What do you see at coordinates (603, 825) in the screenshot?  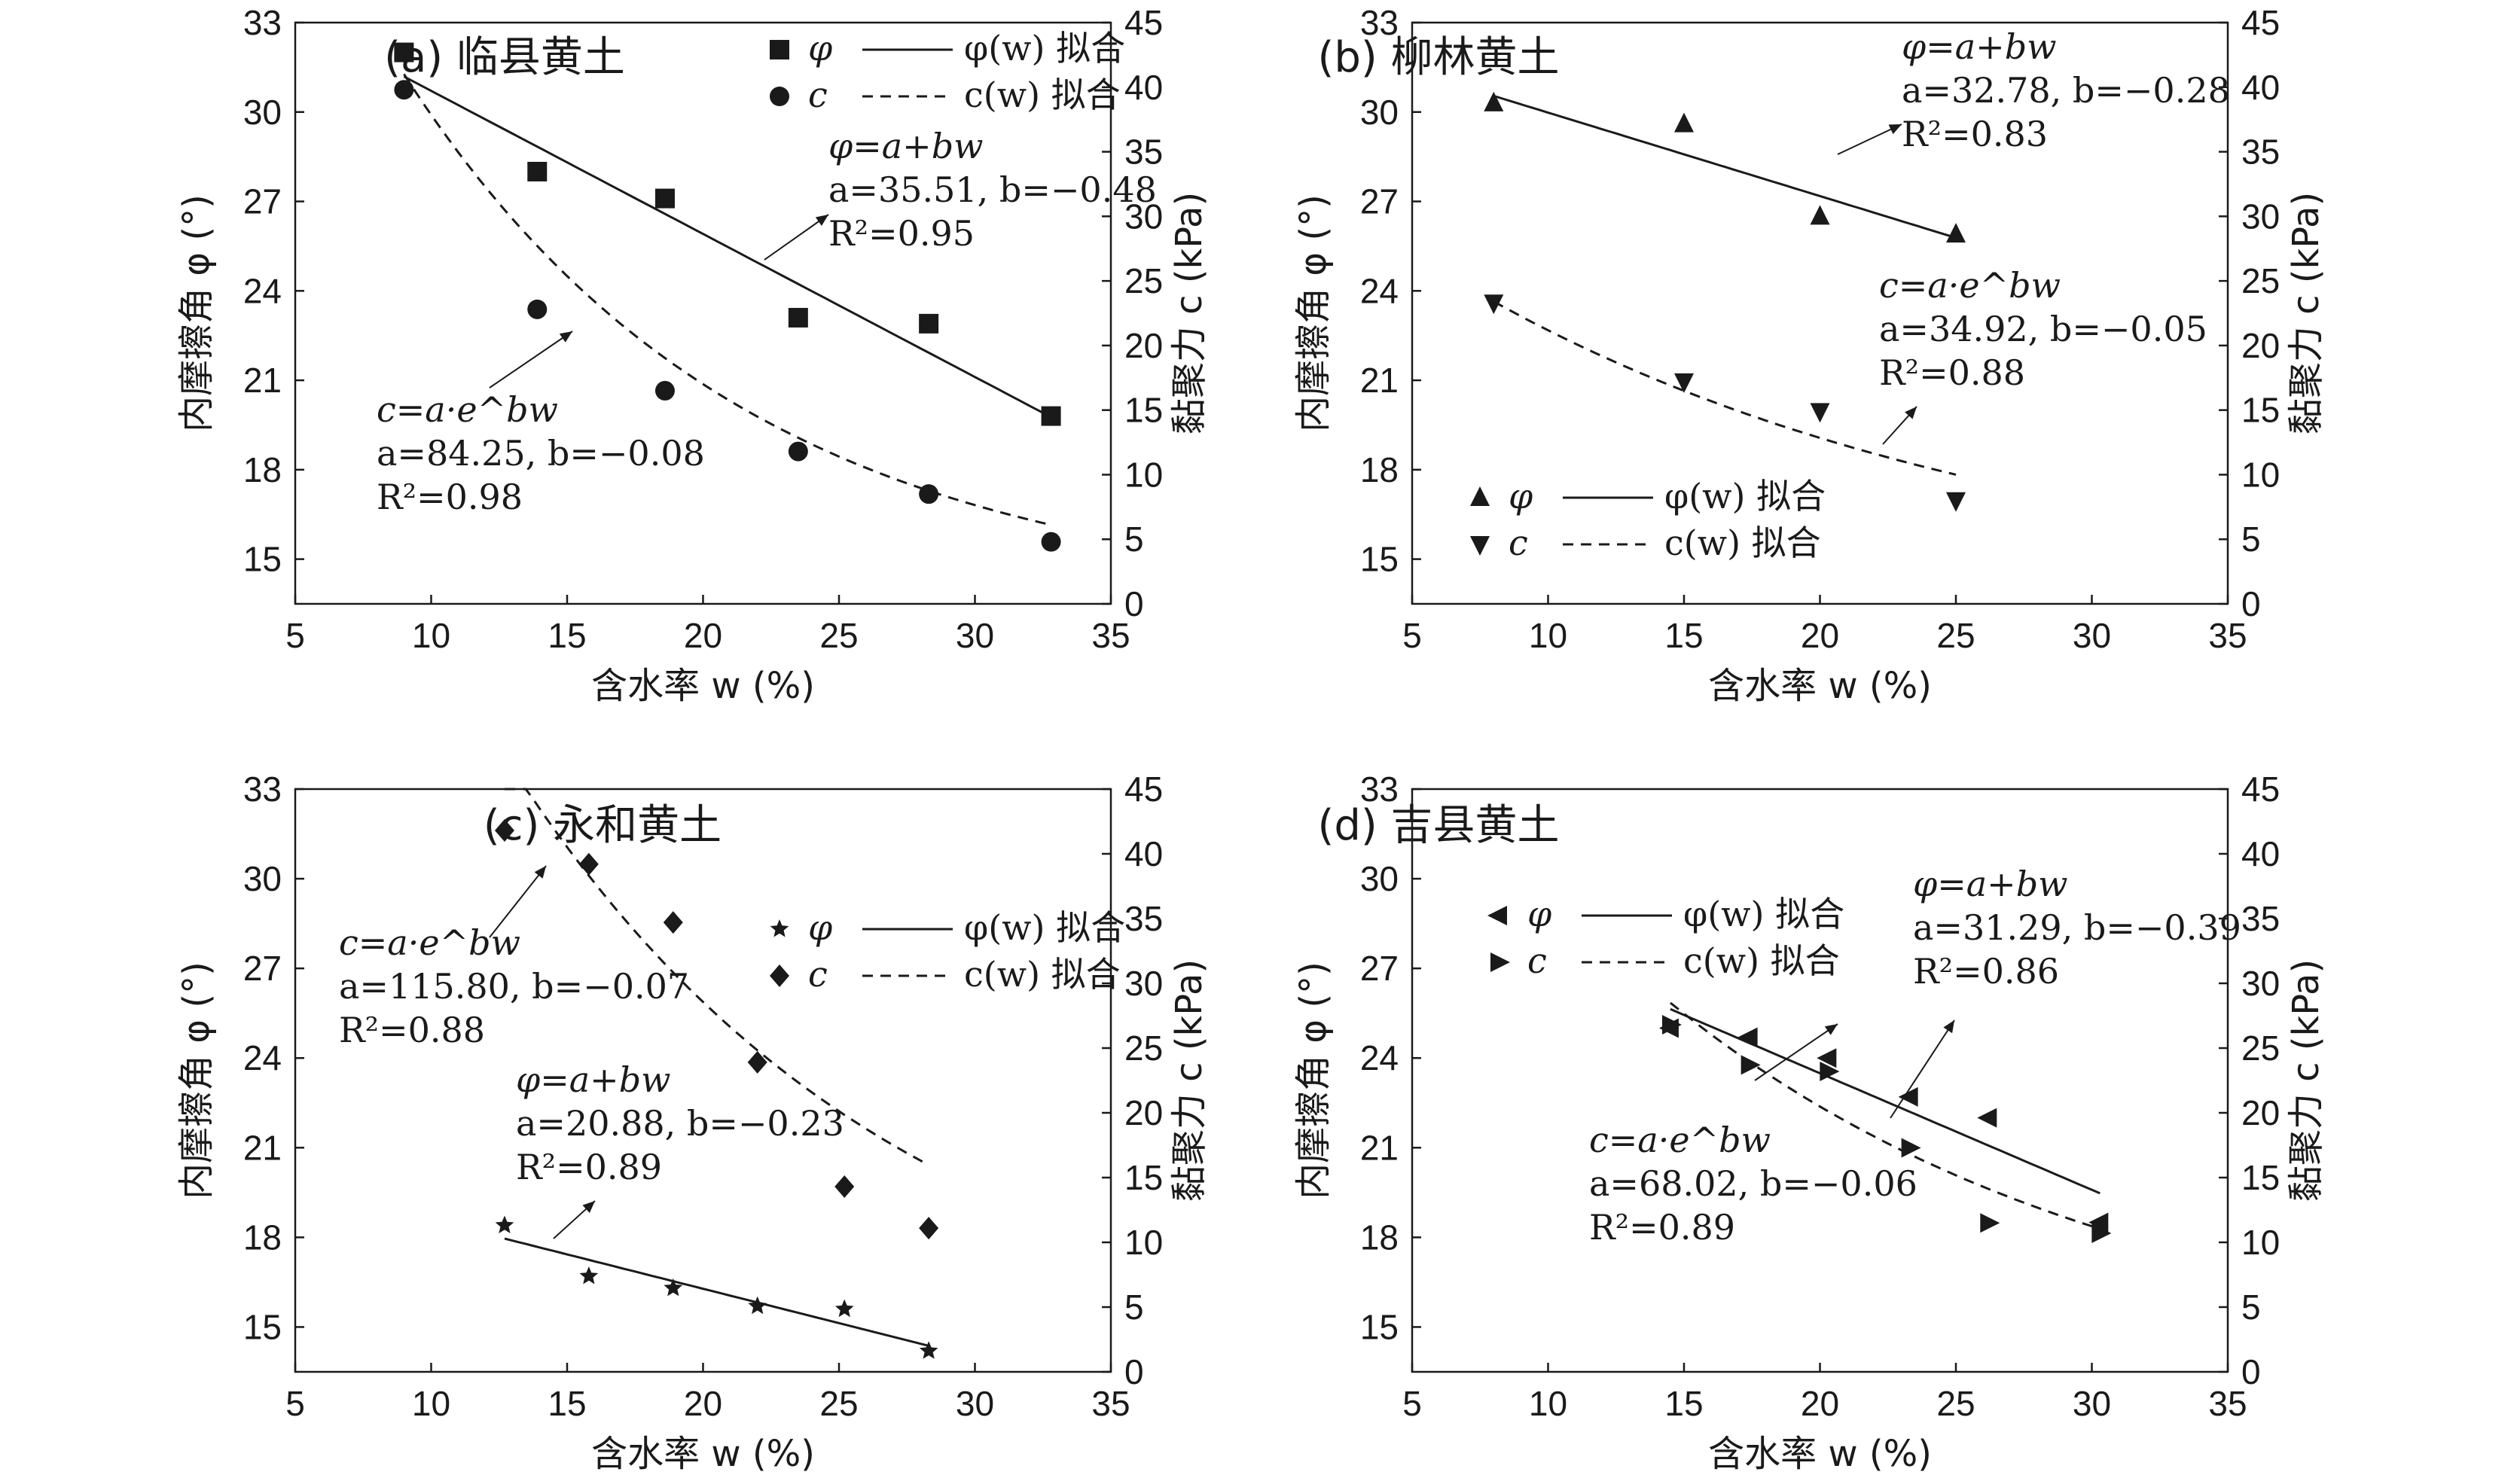 I see `panel-title: (c) 永和黄土` at bounding box center [603, 825].